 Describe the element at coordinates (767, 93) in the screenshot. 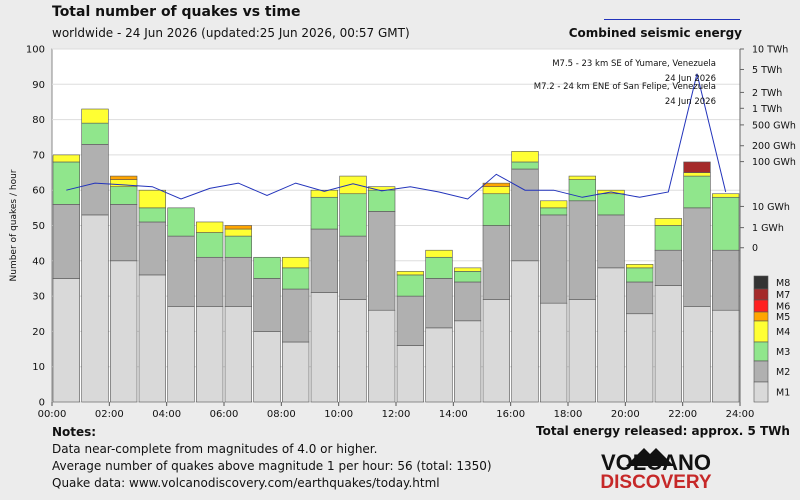

I see `energy-tick-label: 2 TWh` at that location.